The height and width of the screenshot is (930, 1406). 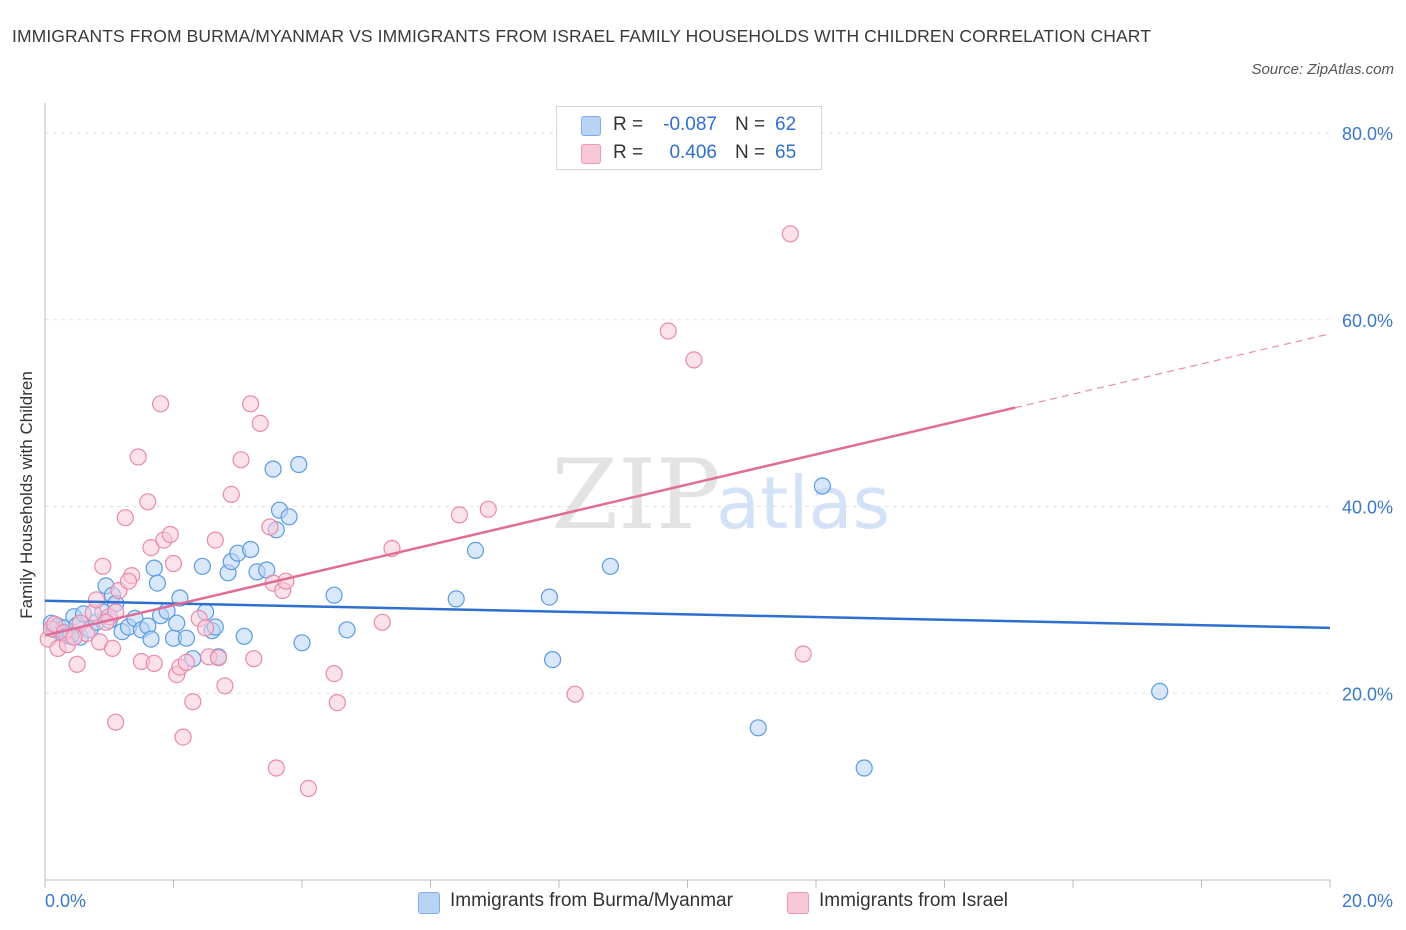 I want to click on legend-swatch-israel, so click(x=798, y=903).